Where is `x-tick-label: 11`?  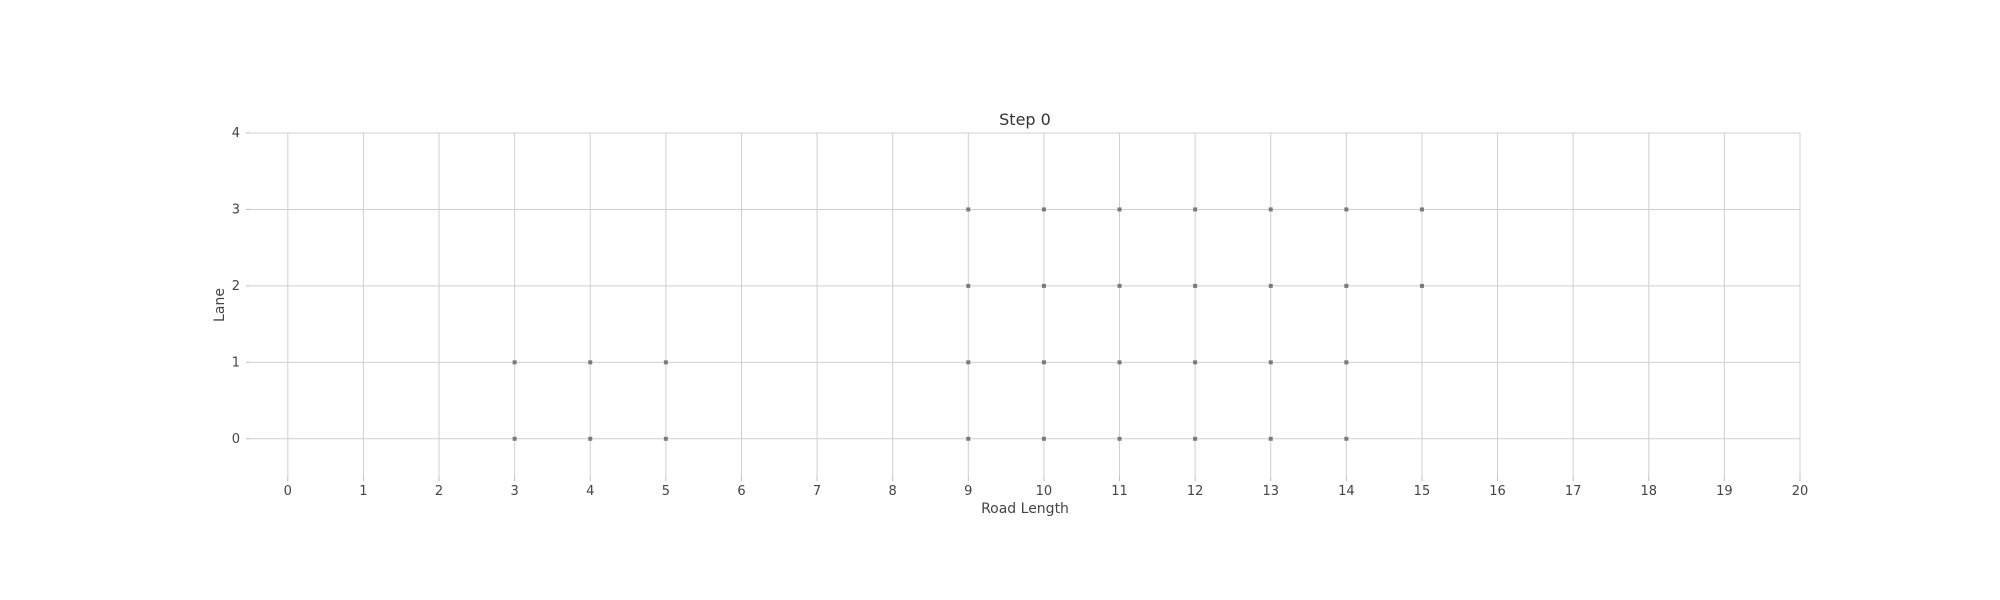
x-tick-label: 11 is located at coordinates (1119, 491).